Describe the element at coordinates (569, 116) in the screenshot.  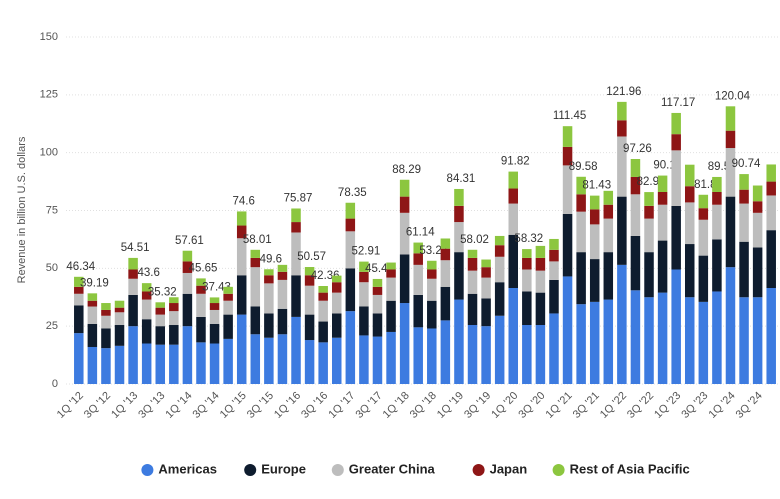
I see `total-label: 111.45` at that location.